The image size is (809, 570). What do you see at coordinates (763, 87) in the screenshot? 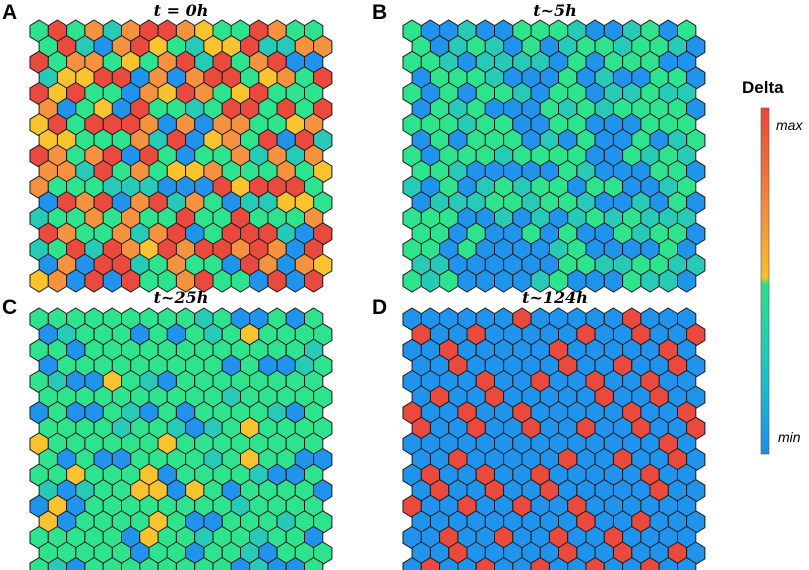
I see `colorbar-title: Delta` at bounding box center [763, 87].